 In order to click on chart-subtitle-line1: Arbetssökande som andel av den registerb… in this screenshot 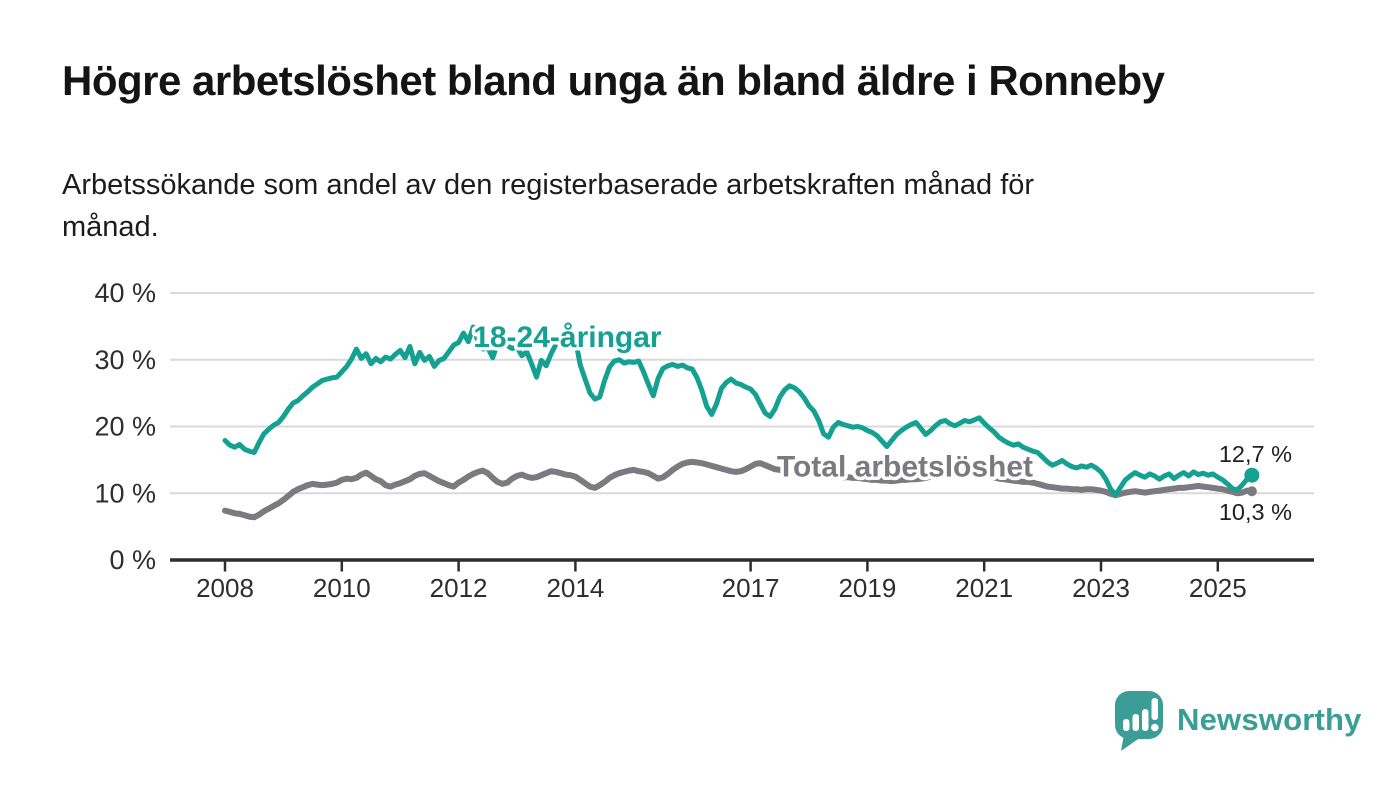, I will do `click(548, 185)`.